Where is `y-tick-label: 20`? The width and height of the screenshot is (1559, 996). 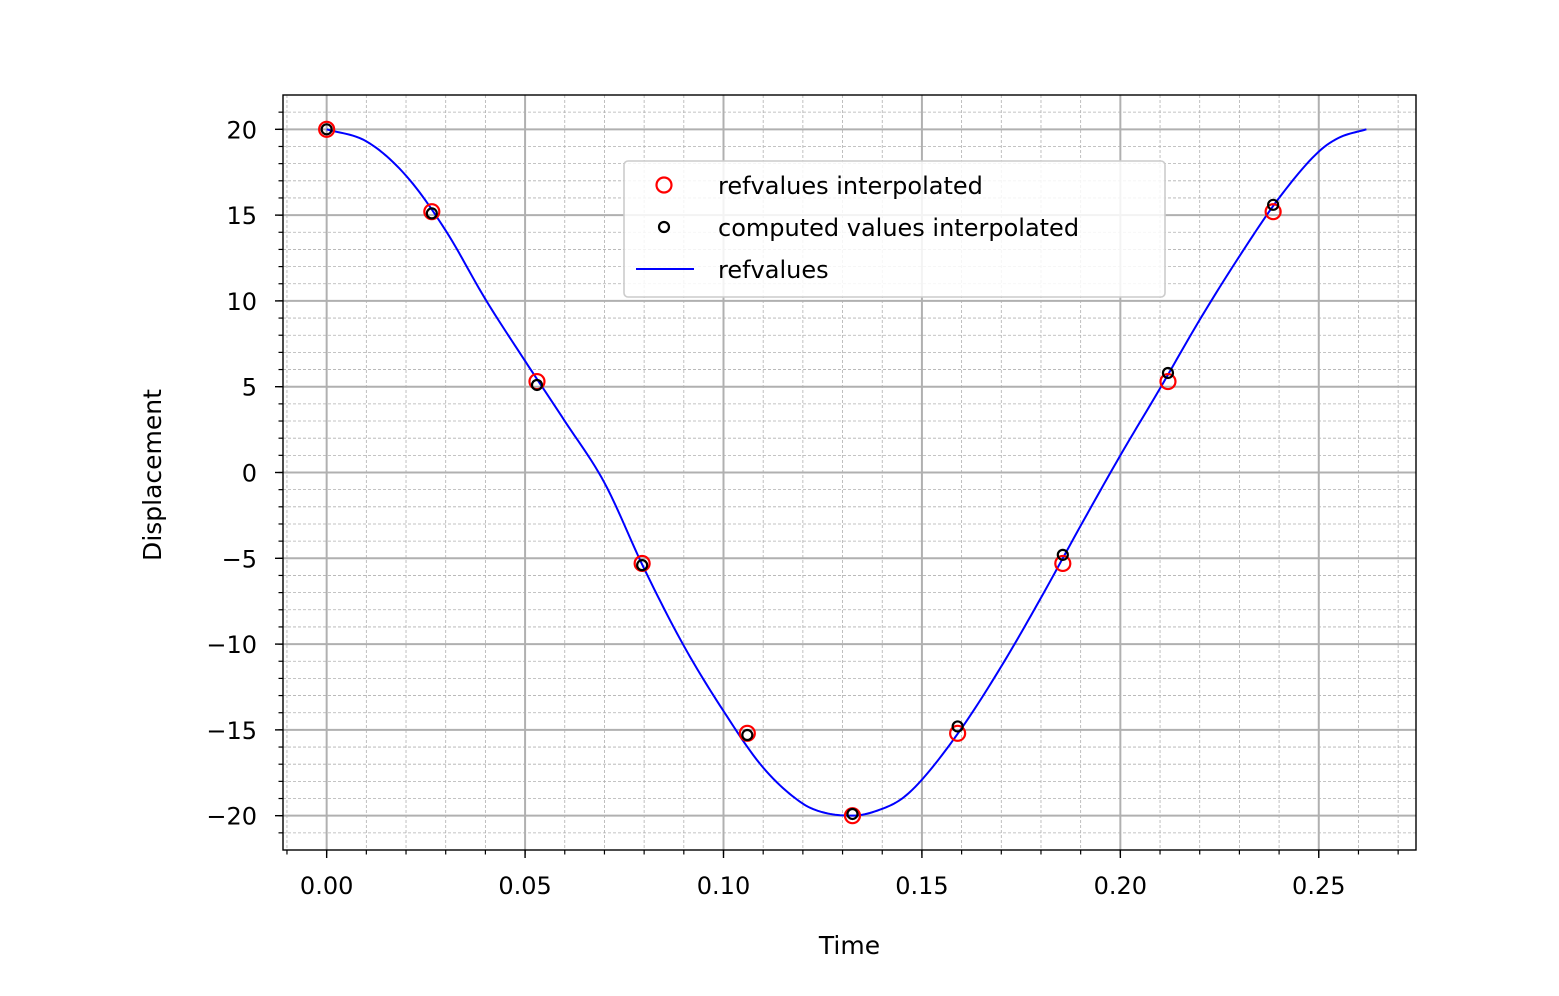
y-tick-label: 20 is located at coordinates (241, 130).